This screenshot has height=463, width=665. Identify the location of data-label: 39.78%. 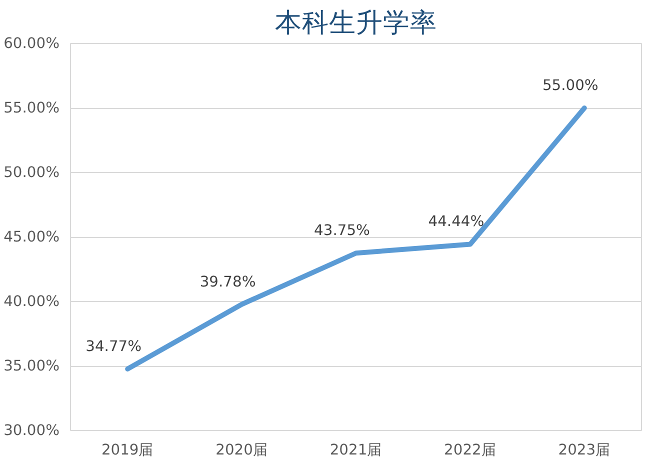
(228, 281).